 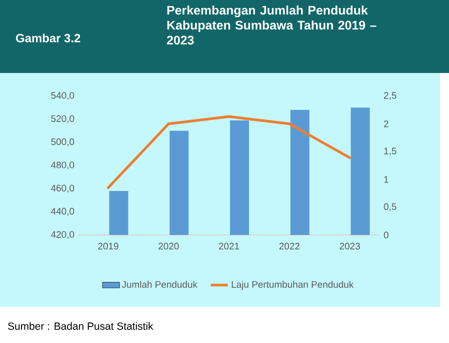 What do you see at coordinates (293, 285) in the screenshot?
I see `legend-label: Laju Pertumbuhan Penduduk` at bounding box center [293, 285].